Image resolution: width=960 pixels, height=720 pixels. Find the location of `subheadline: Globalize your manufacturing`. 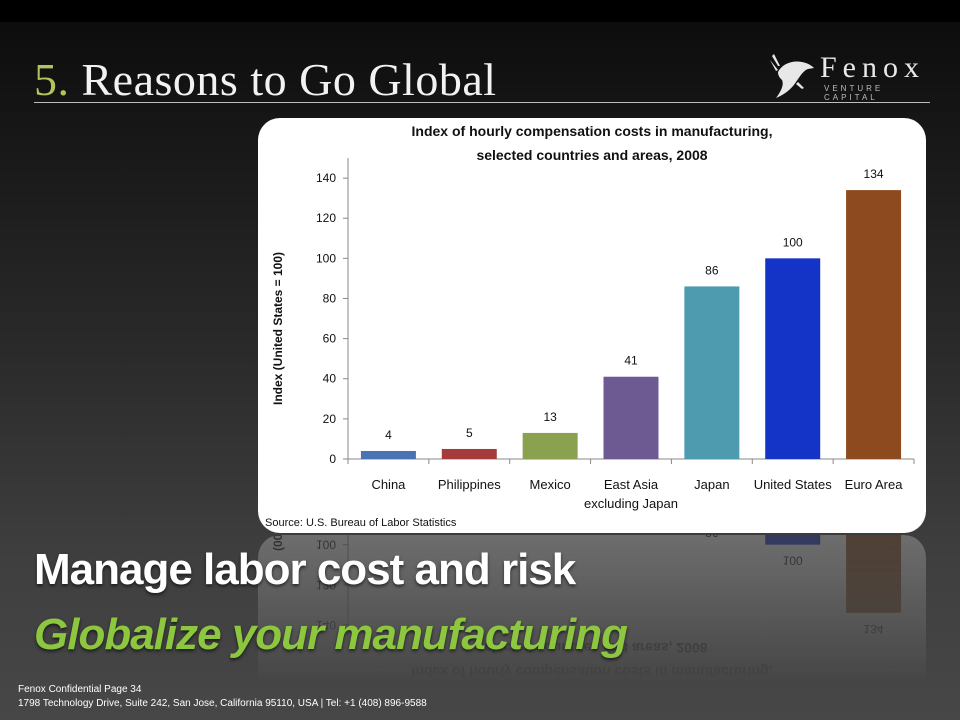

subheadline: Globalize your manufacturing is located at coordinates (331, 634).